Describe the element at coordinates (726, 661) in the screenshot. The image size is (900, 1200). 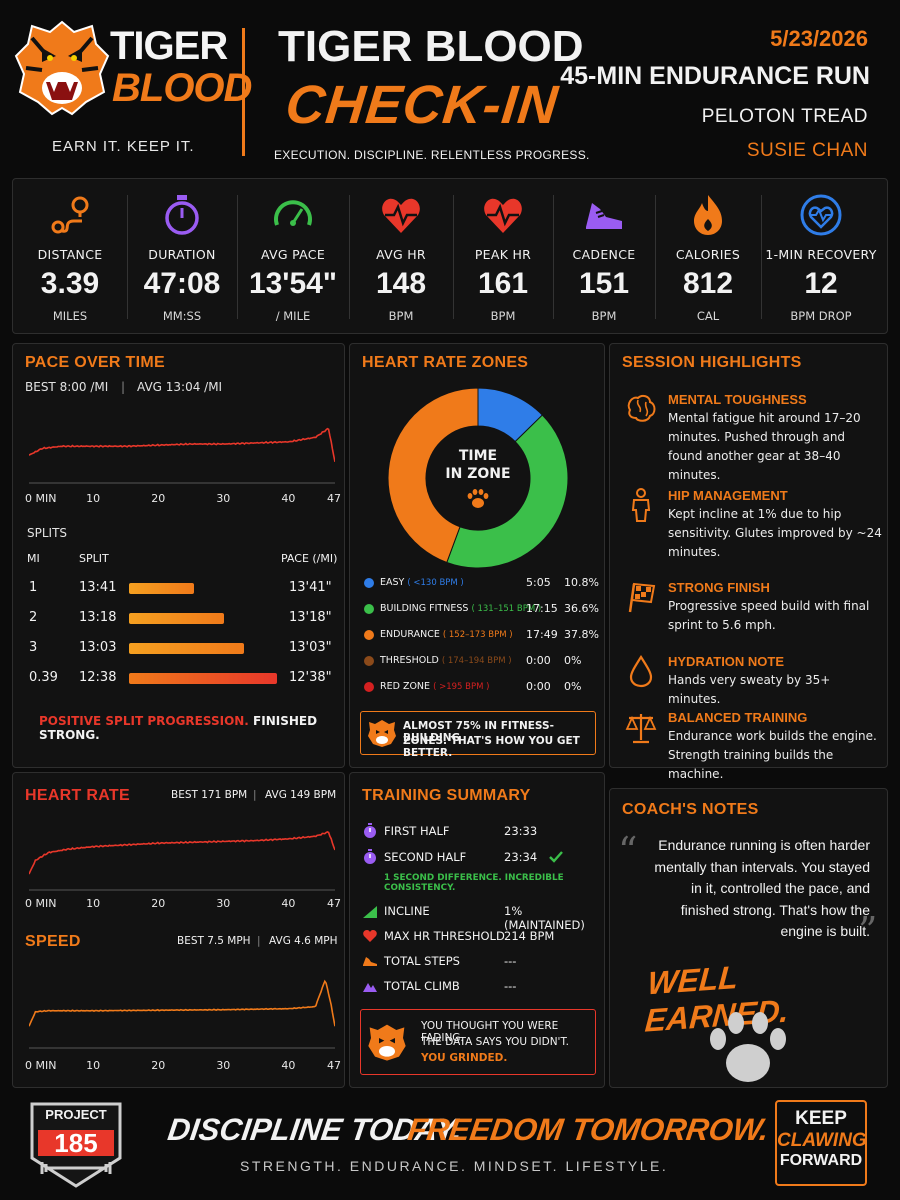
I see `highlight-title-4: HYDRATION NOTE` at that location.